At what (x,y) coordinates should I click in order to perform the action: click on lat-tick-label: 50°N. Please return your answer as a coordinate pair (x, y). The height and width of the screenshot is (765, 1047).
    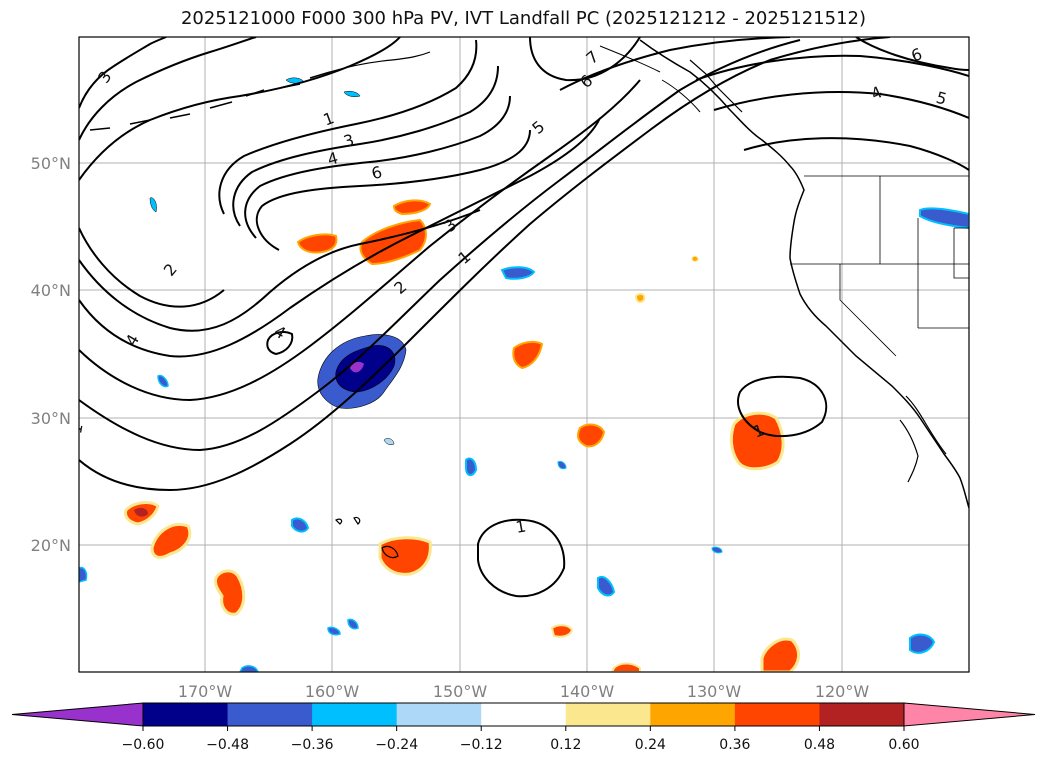
    Looking at the image, I should click on (51, 163).